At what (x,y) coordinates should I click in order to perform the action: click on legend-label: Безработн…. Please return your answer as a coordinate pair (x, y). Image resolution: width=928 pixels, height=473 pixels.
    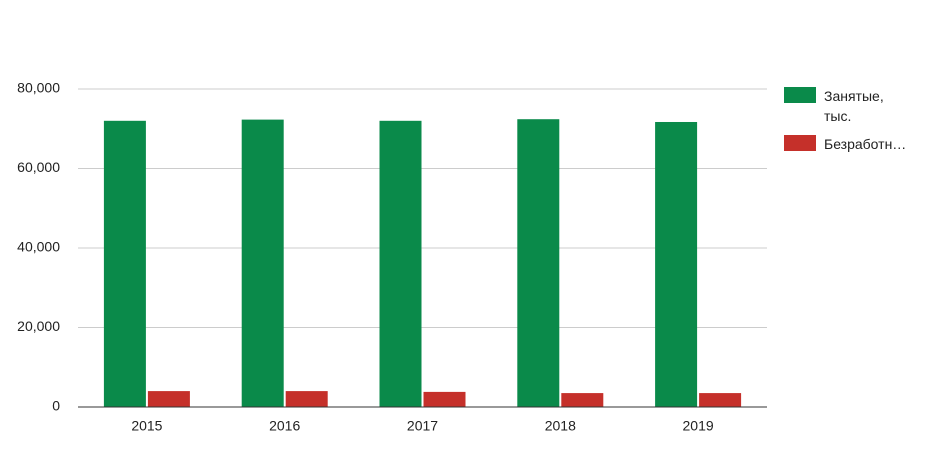
    Looking at the image, I should click on (865, 144).